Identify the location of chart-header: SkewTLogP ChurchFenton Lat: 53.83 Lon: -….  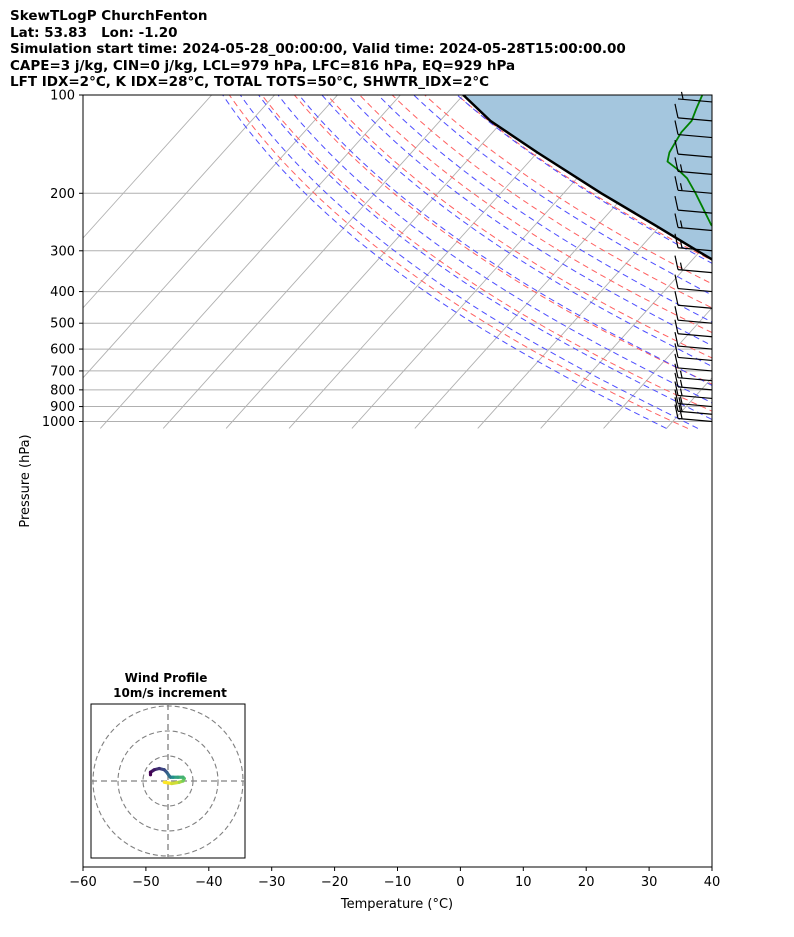
(318, 49).